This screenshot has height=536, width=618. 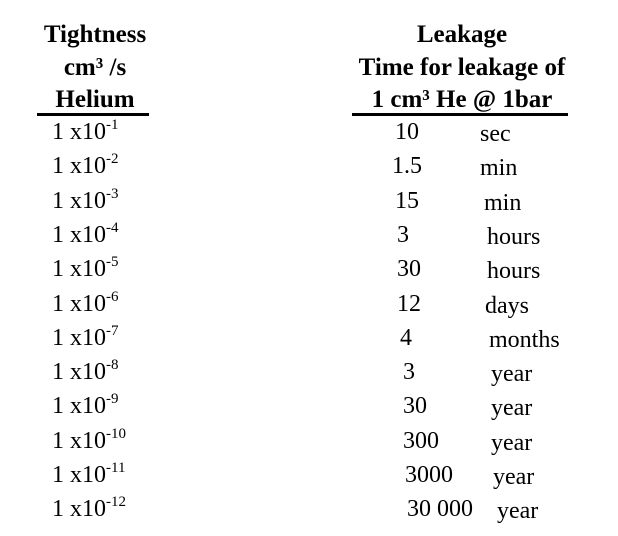 I want to click on leak-unit: sec, so click(x=495, y=134).